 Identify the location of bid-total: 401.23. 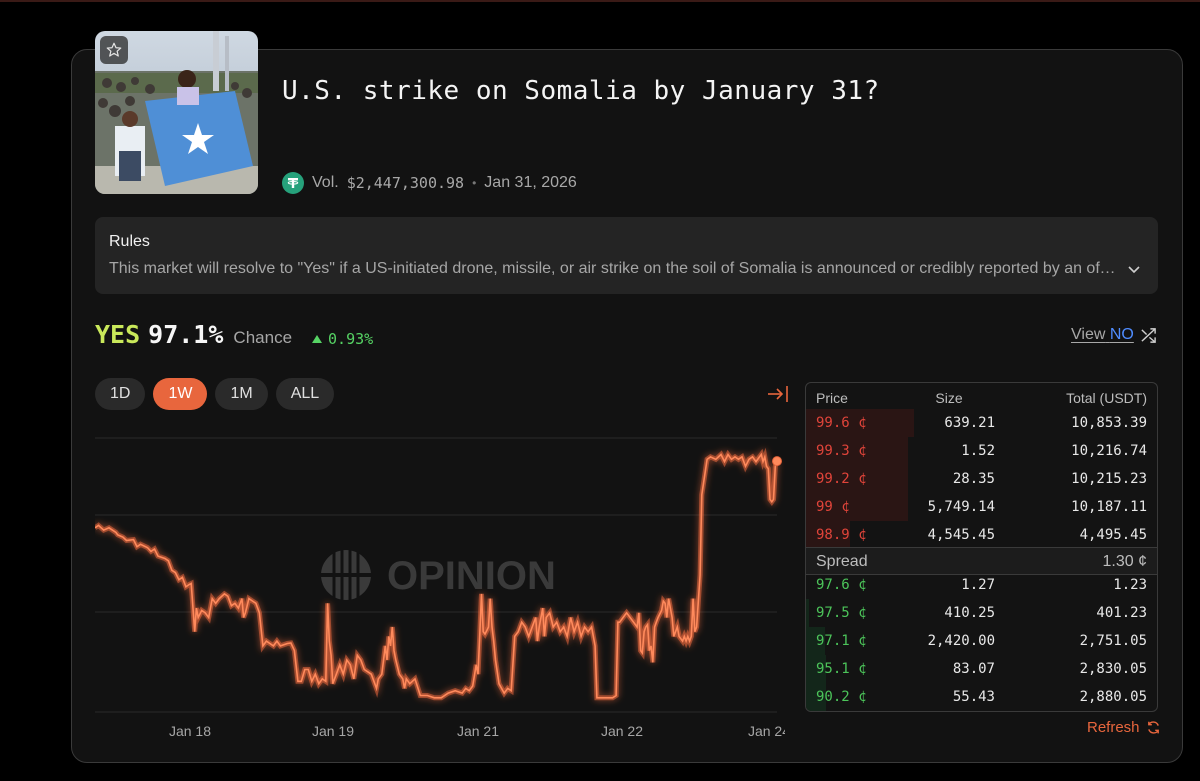
(1121, 613).